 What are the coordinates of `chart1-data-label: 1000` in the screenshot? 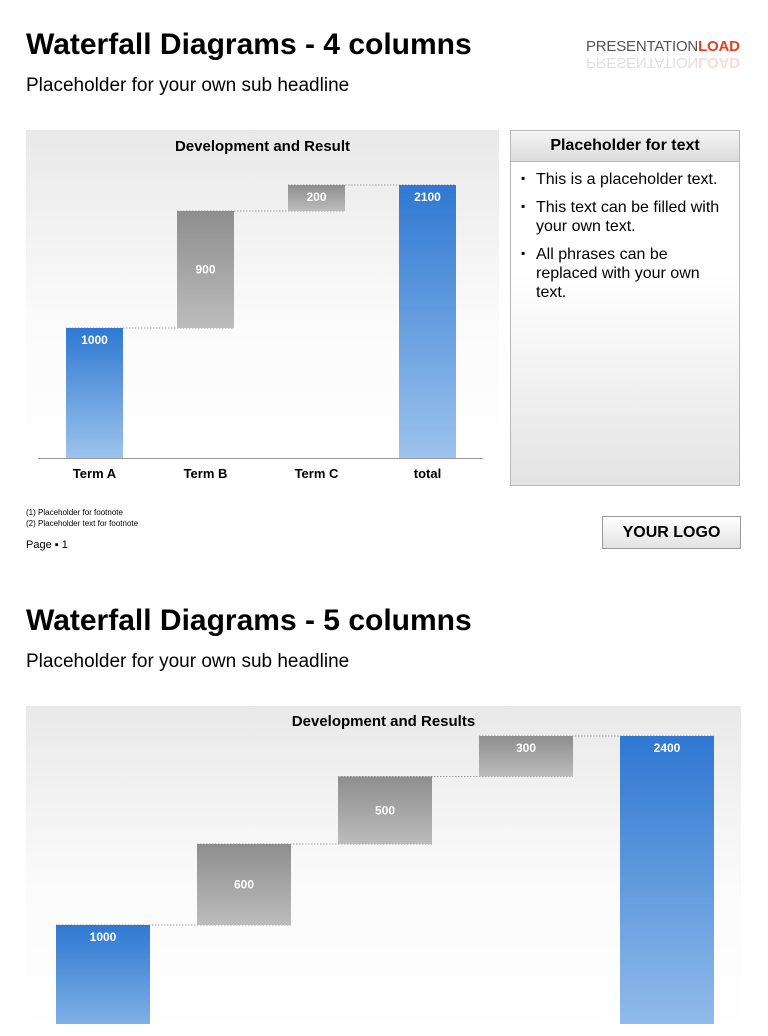 It's located at (94, 340).